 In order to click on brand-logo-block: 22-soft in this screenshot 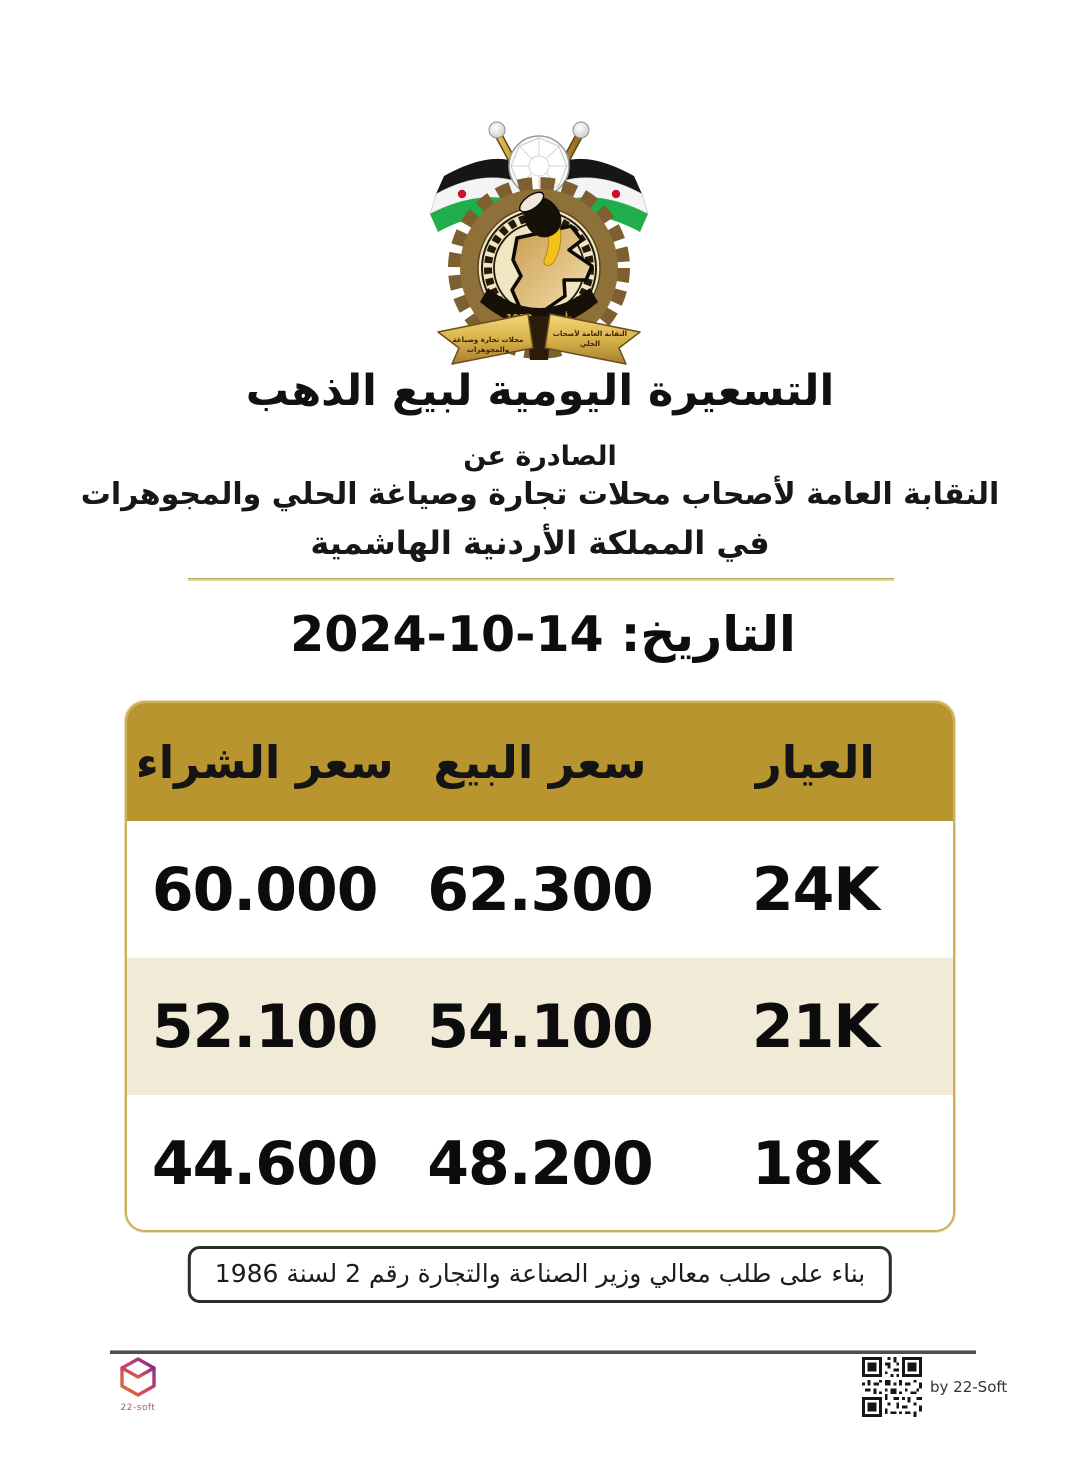, I will do `click(138, 1384)`.